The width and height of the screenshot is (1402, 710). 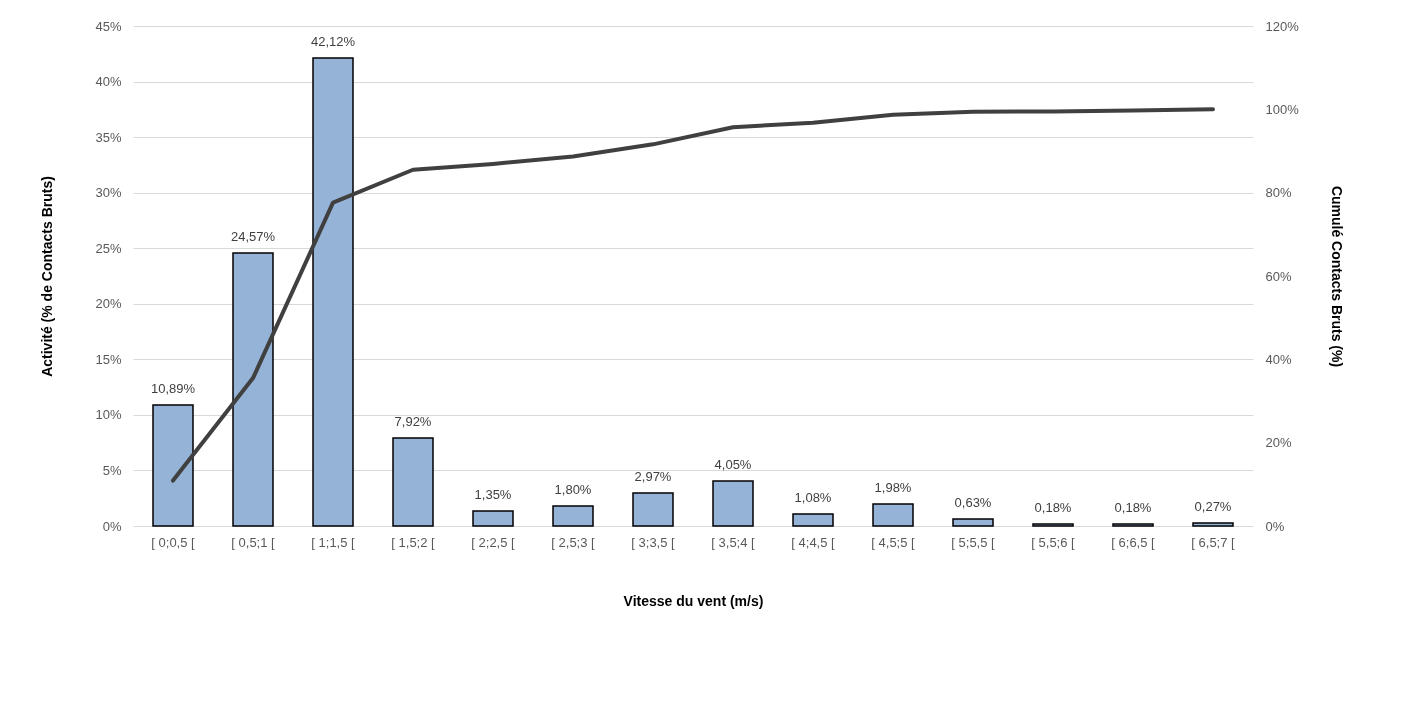 What do you see at coordinates (493, 494) in the screenshot?
I see `data-label: 1,35%` at bounding box center [493, 494].